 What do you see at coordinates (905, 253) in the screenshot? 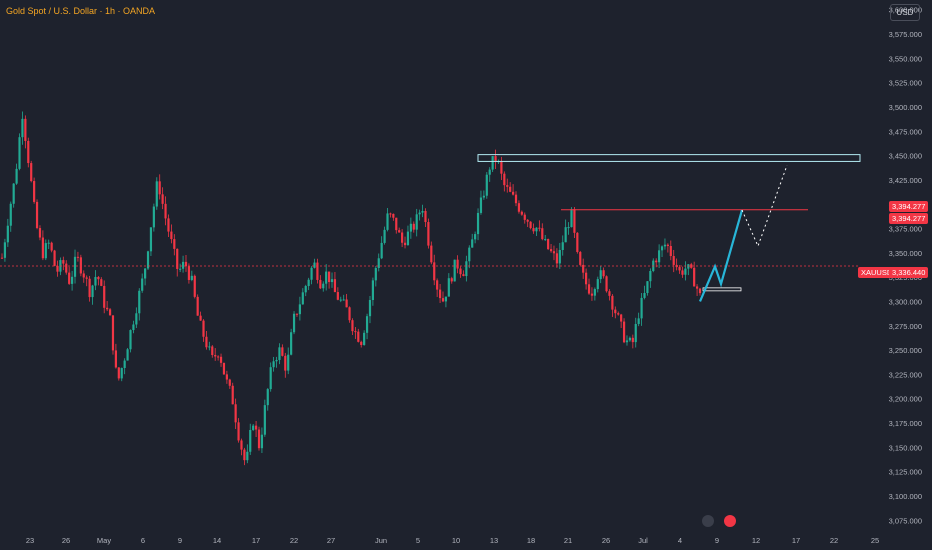
I see `y-tick-label: 3,350.000` at bounding box center [905, 253].